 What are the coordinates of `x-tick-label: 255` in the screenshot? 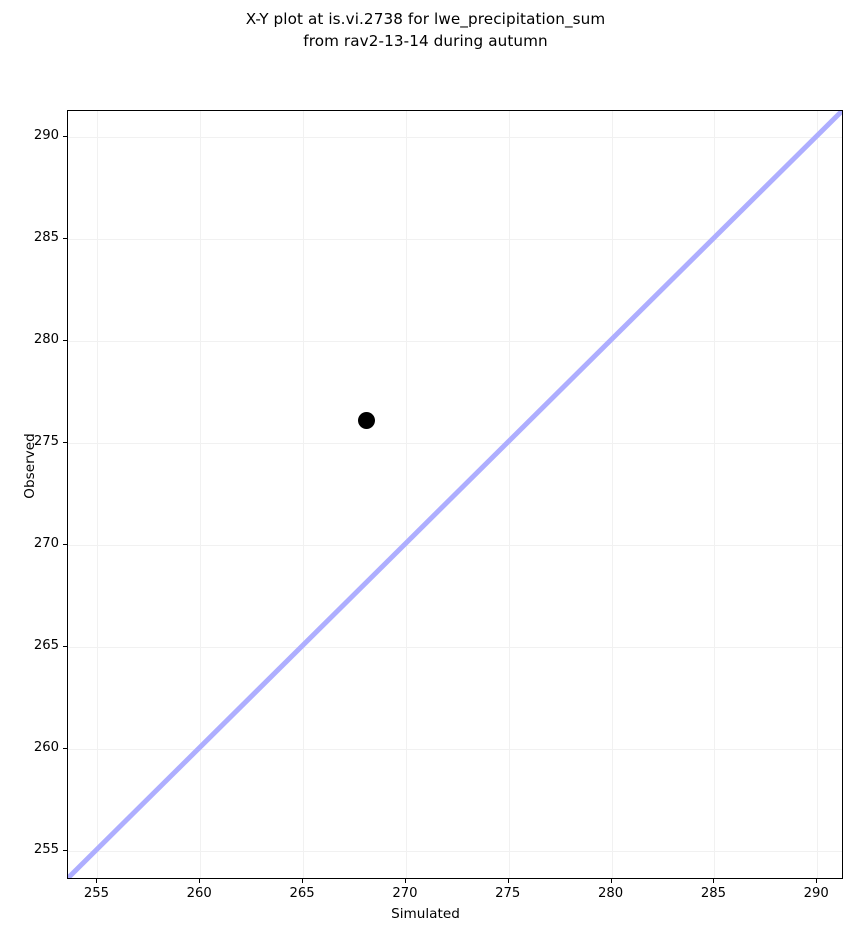 It's located at (96, 893).